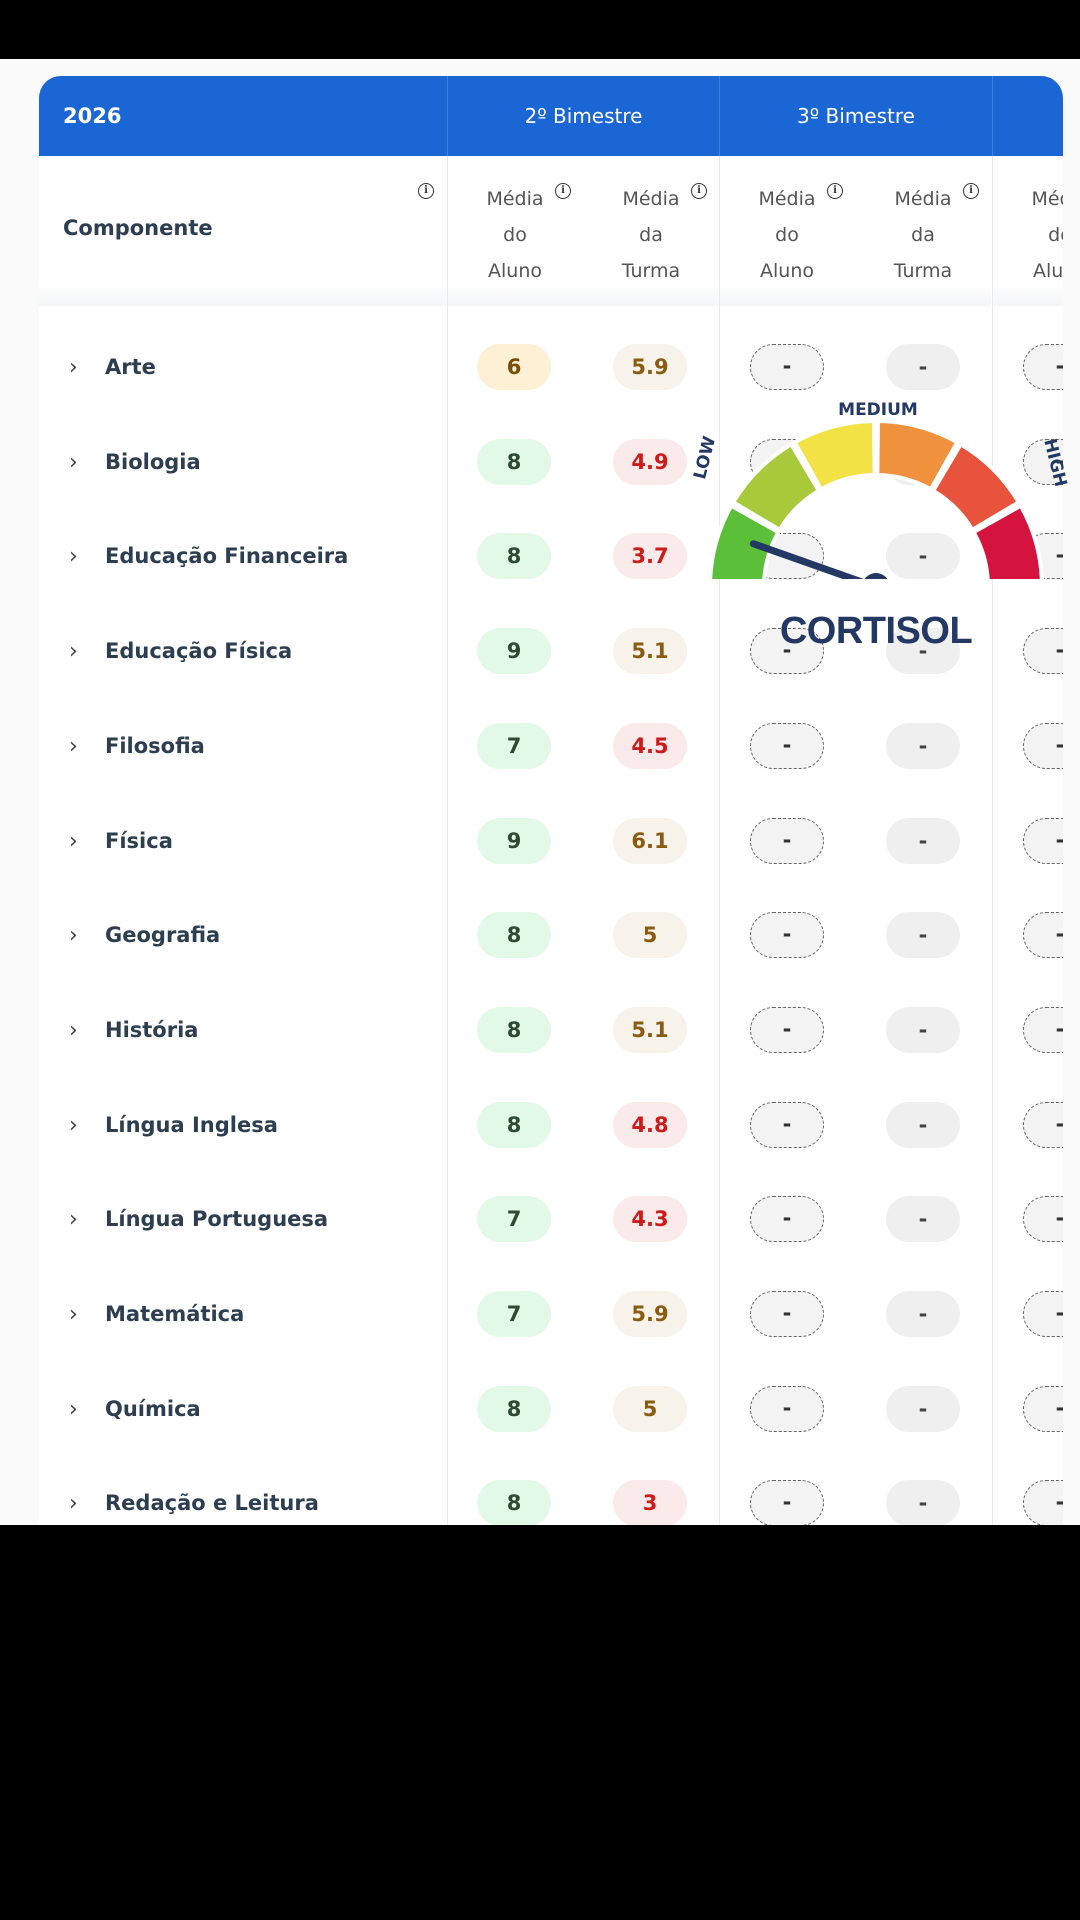 This screenshot has width=1080, height=1920. What do you see at coordinates (130, 367) in the screenshot?
I see `subject-name: Arte` at bounding box center [130, 367].